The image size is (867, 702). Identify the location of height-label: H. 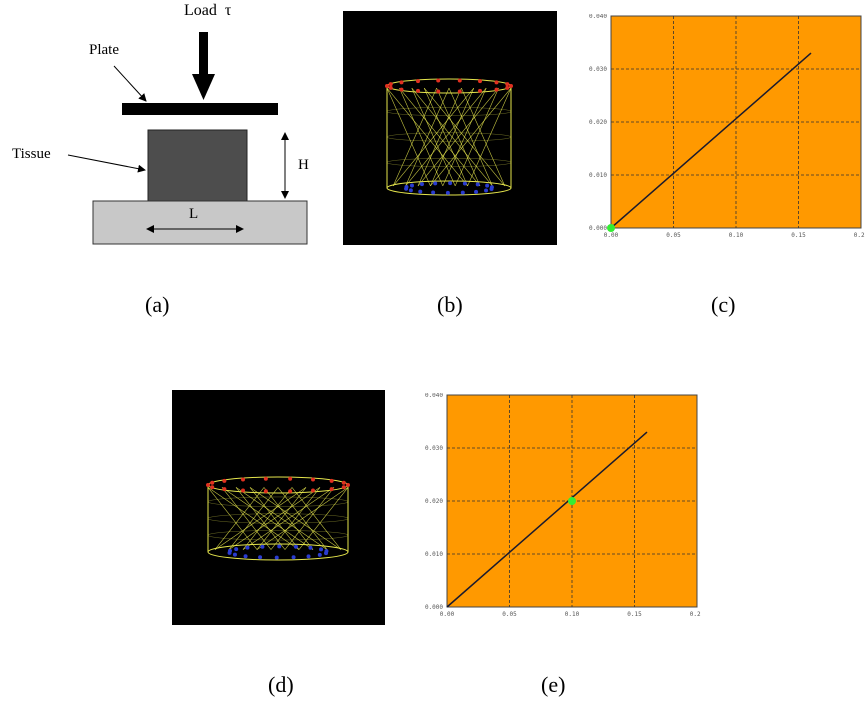
(303, 165).